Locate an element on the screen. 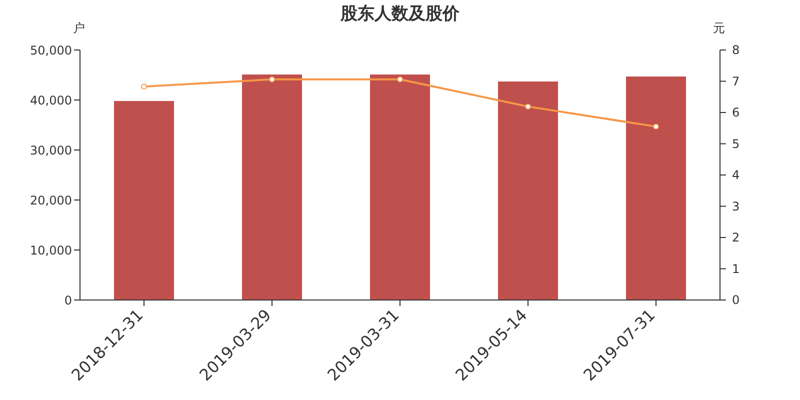 The height and width of the screenshot is (400, 800). y2-tick-label: 5 is located at coordinates (736, 143).